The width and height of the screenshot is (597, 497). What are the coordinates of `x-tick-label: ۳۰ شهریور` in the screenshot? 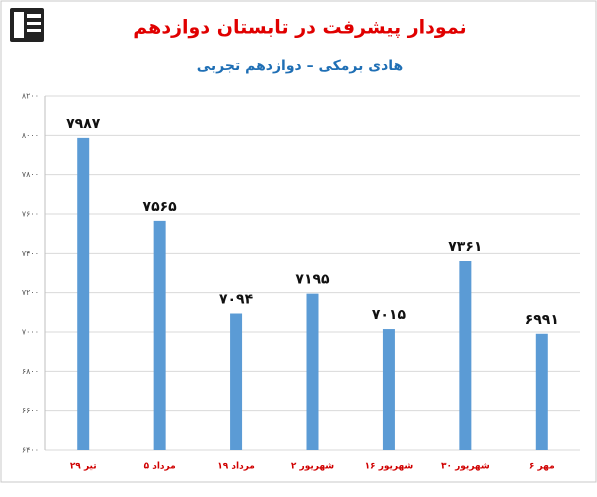 It's located at (465, 467).